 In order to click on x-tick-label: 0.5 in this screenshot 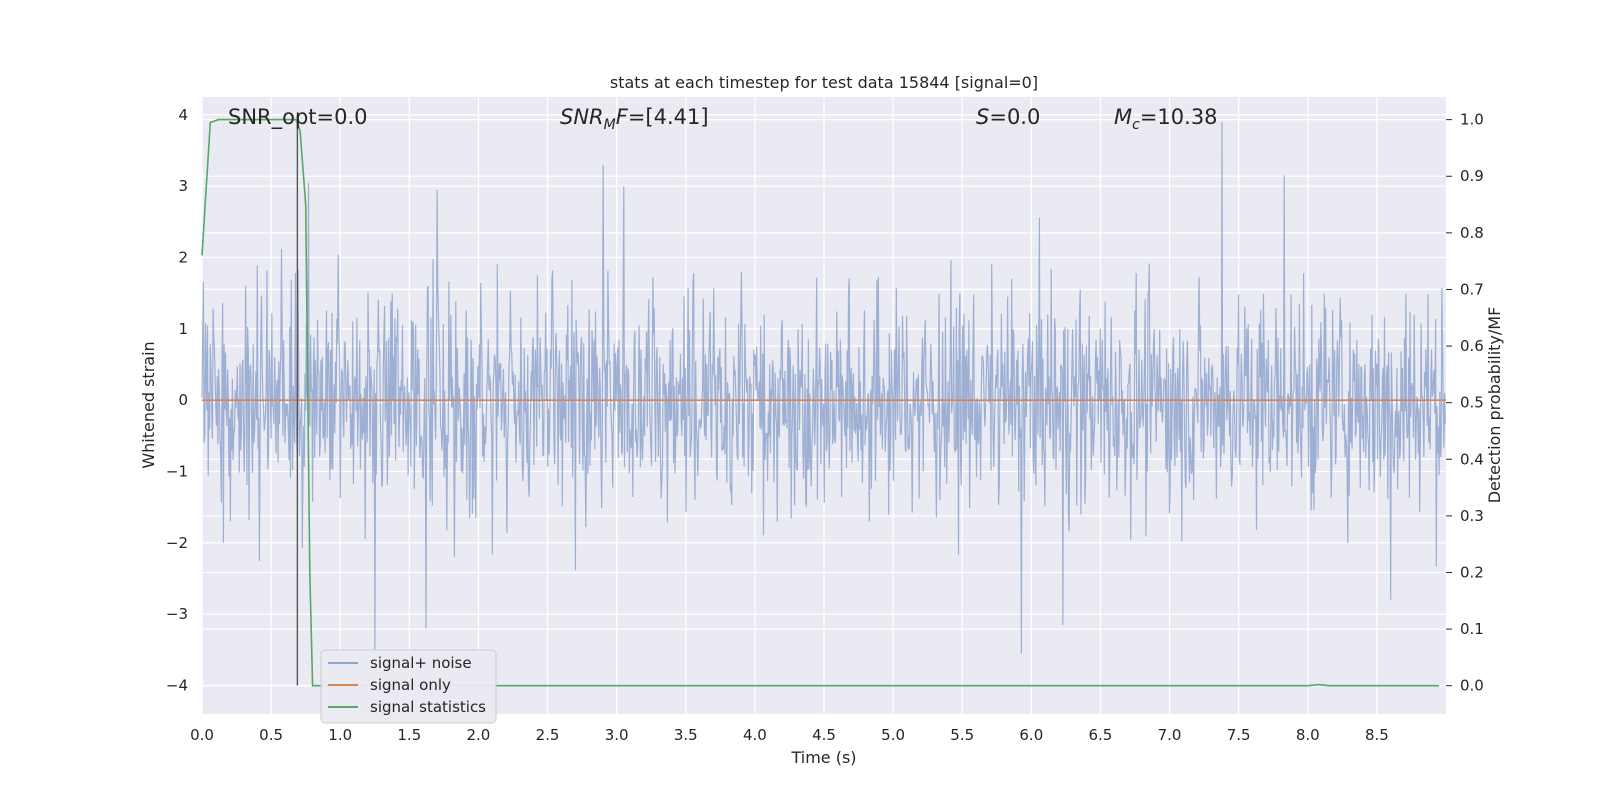, I will do `click(271, 735)`.